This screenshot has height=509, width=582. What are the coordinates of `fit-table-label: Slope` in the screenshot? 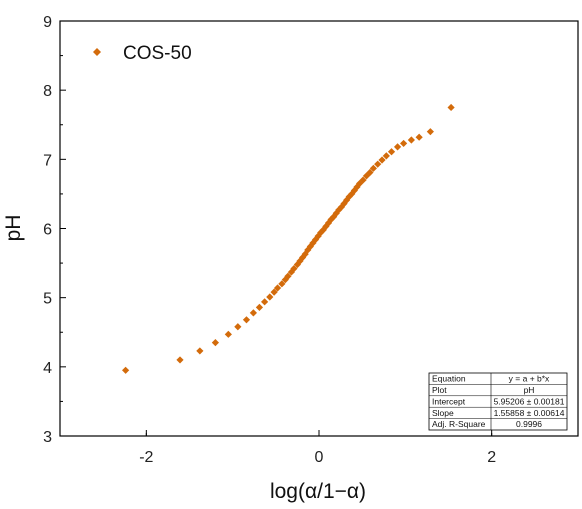 It's located at (443, 413).